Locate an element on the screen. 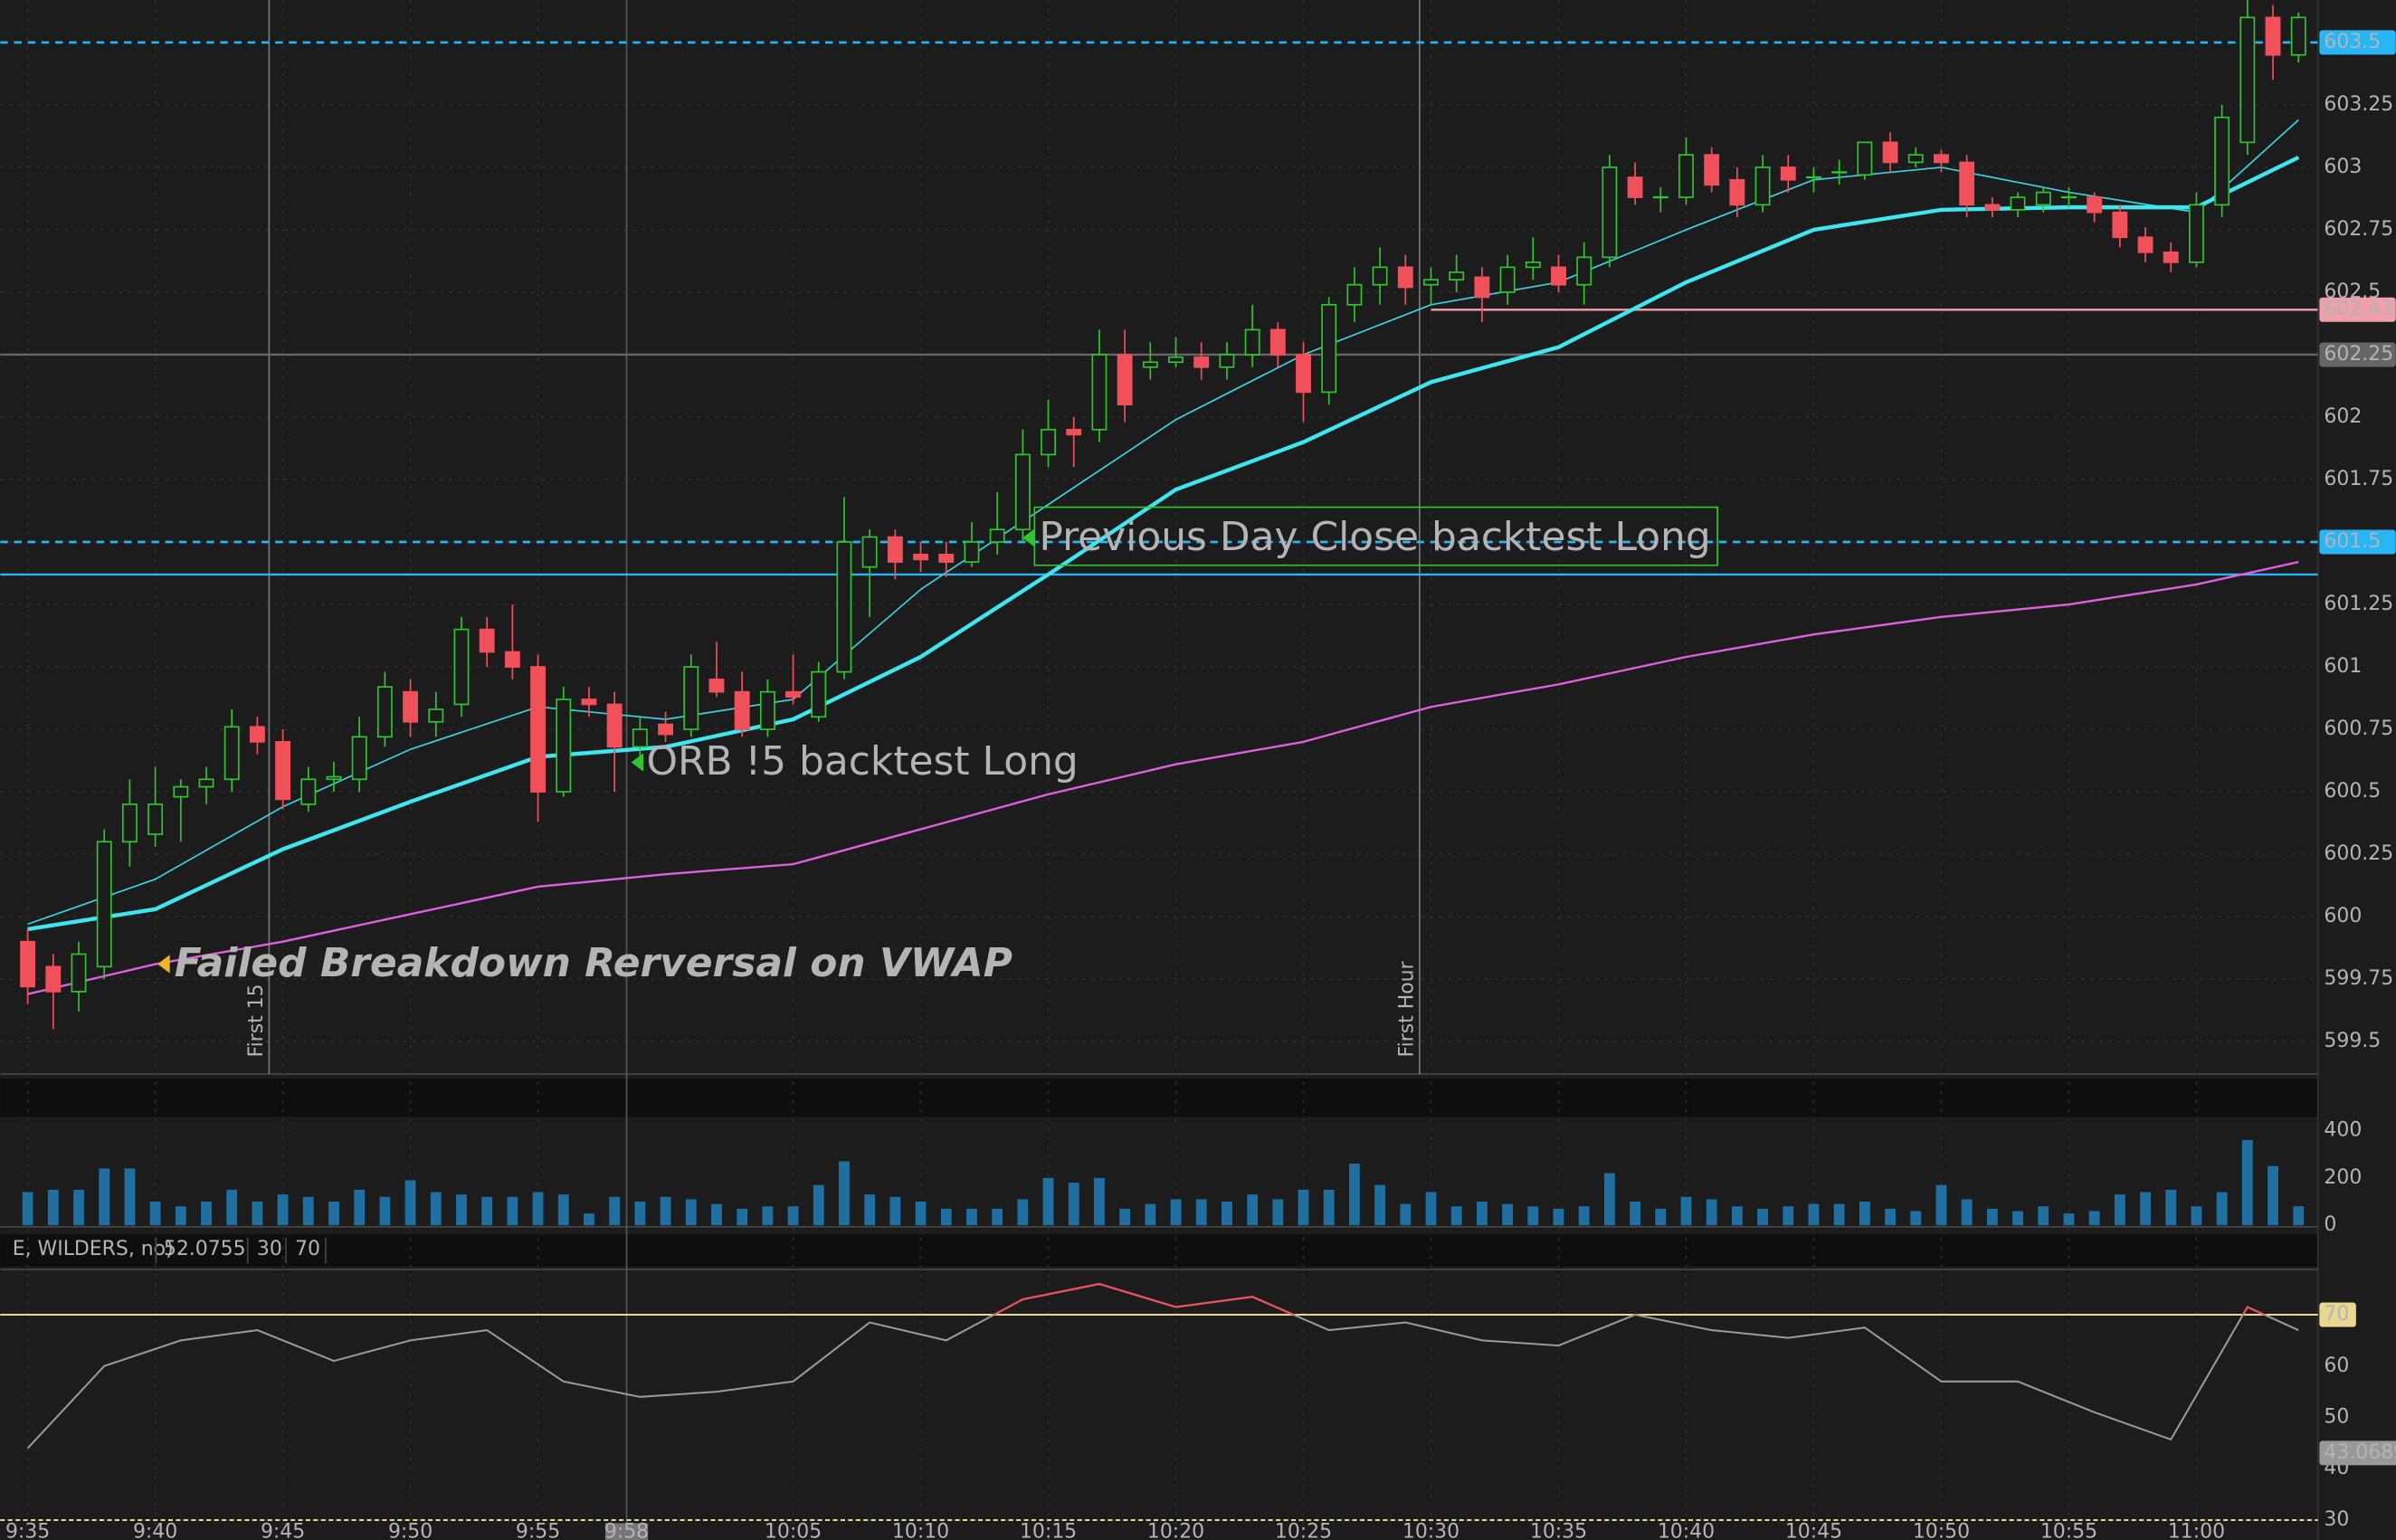  x-tick-label: 10:50 is located at coordinates (1941, 1530).